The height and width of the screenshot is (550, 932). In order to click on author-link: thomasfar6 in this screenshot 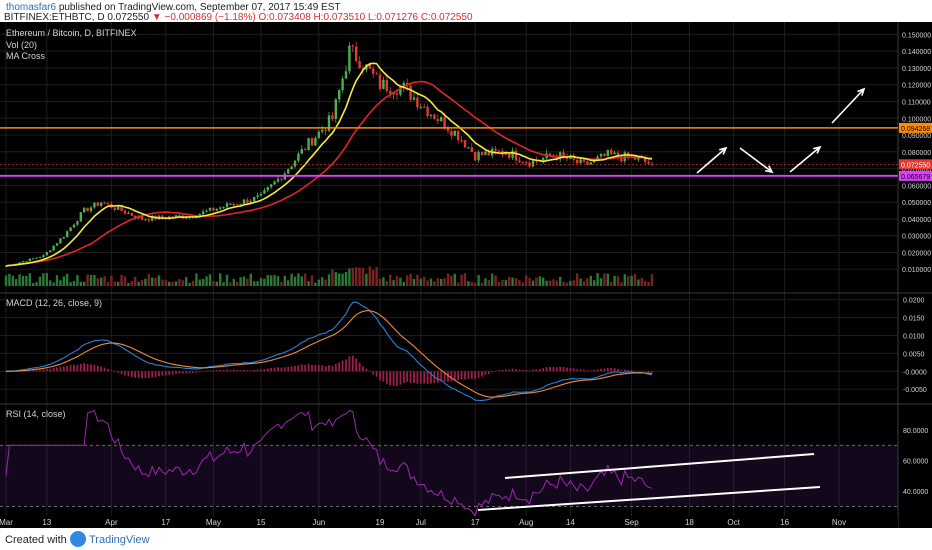, I will do `click(31, 7)`.